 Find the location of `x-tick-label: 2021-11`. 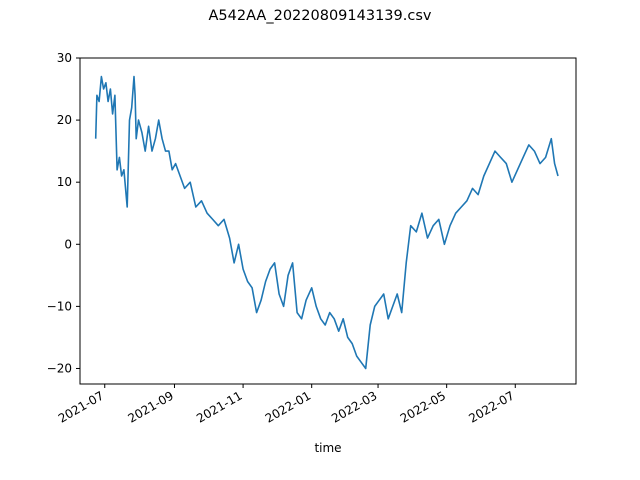

x-tick-label: 2021-11 is located at coordinates (219, 406).